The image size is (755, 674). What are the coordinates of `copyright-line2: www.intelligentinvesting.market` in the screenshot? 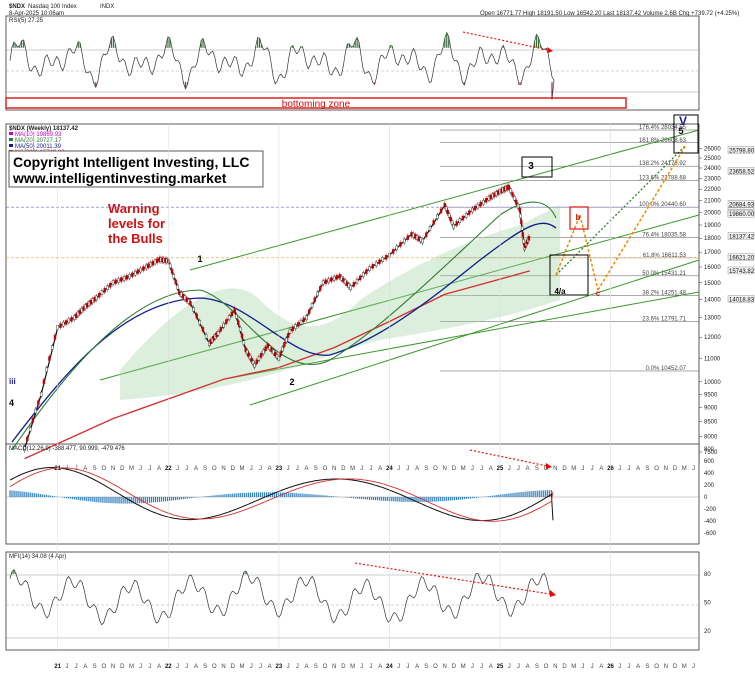 It's located at (119, 178).